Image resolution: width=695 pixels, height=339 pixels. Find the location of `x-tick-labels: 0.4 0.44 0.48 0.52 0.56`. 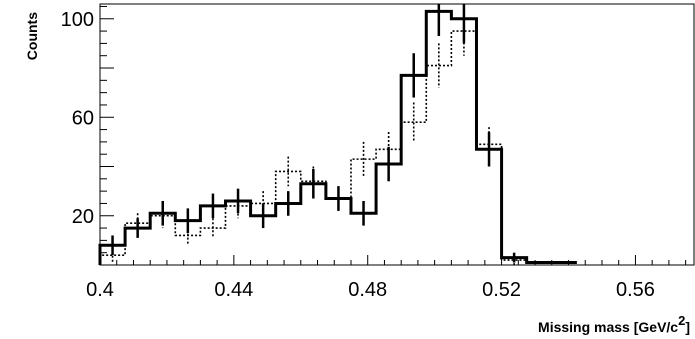

x-tick-labels: 0.4 0.44 0.48 0.52 0.56 is located at coordinates (370, 290).